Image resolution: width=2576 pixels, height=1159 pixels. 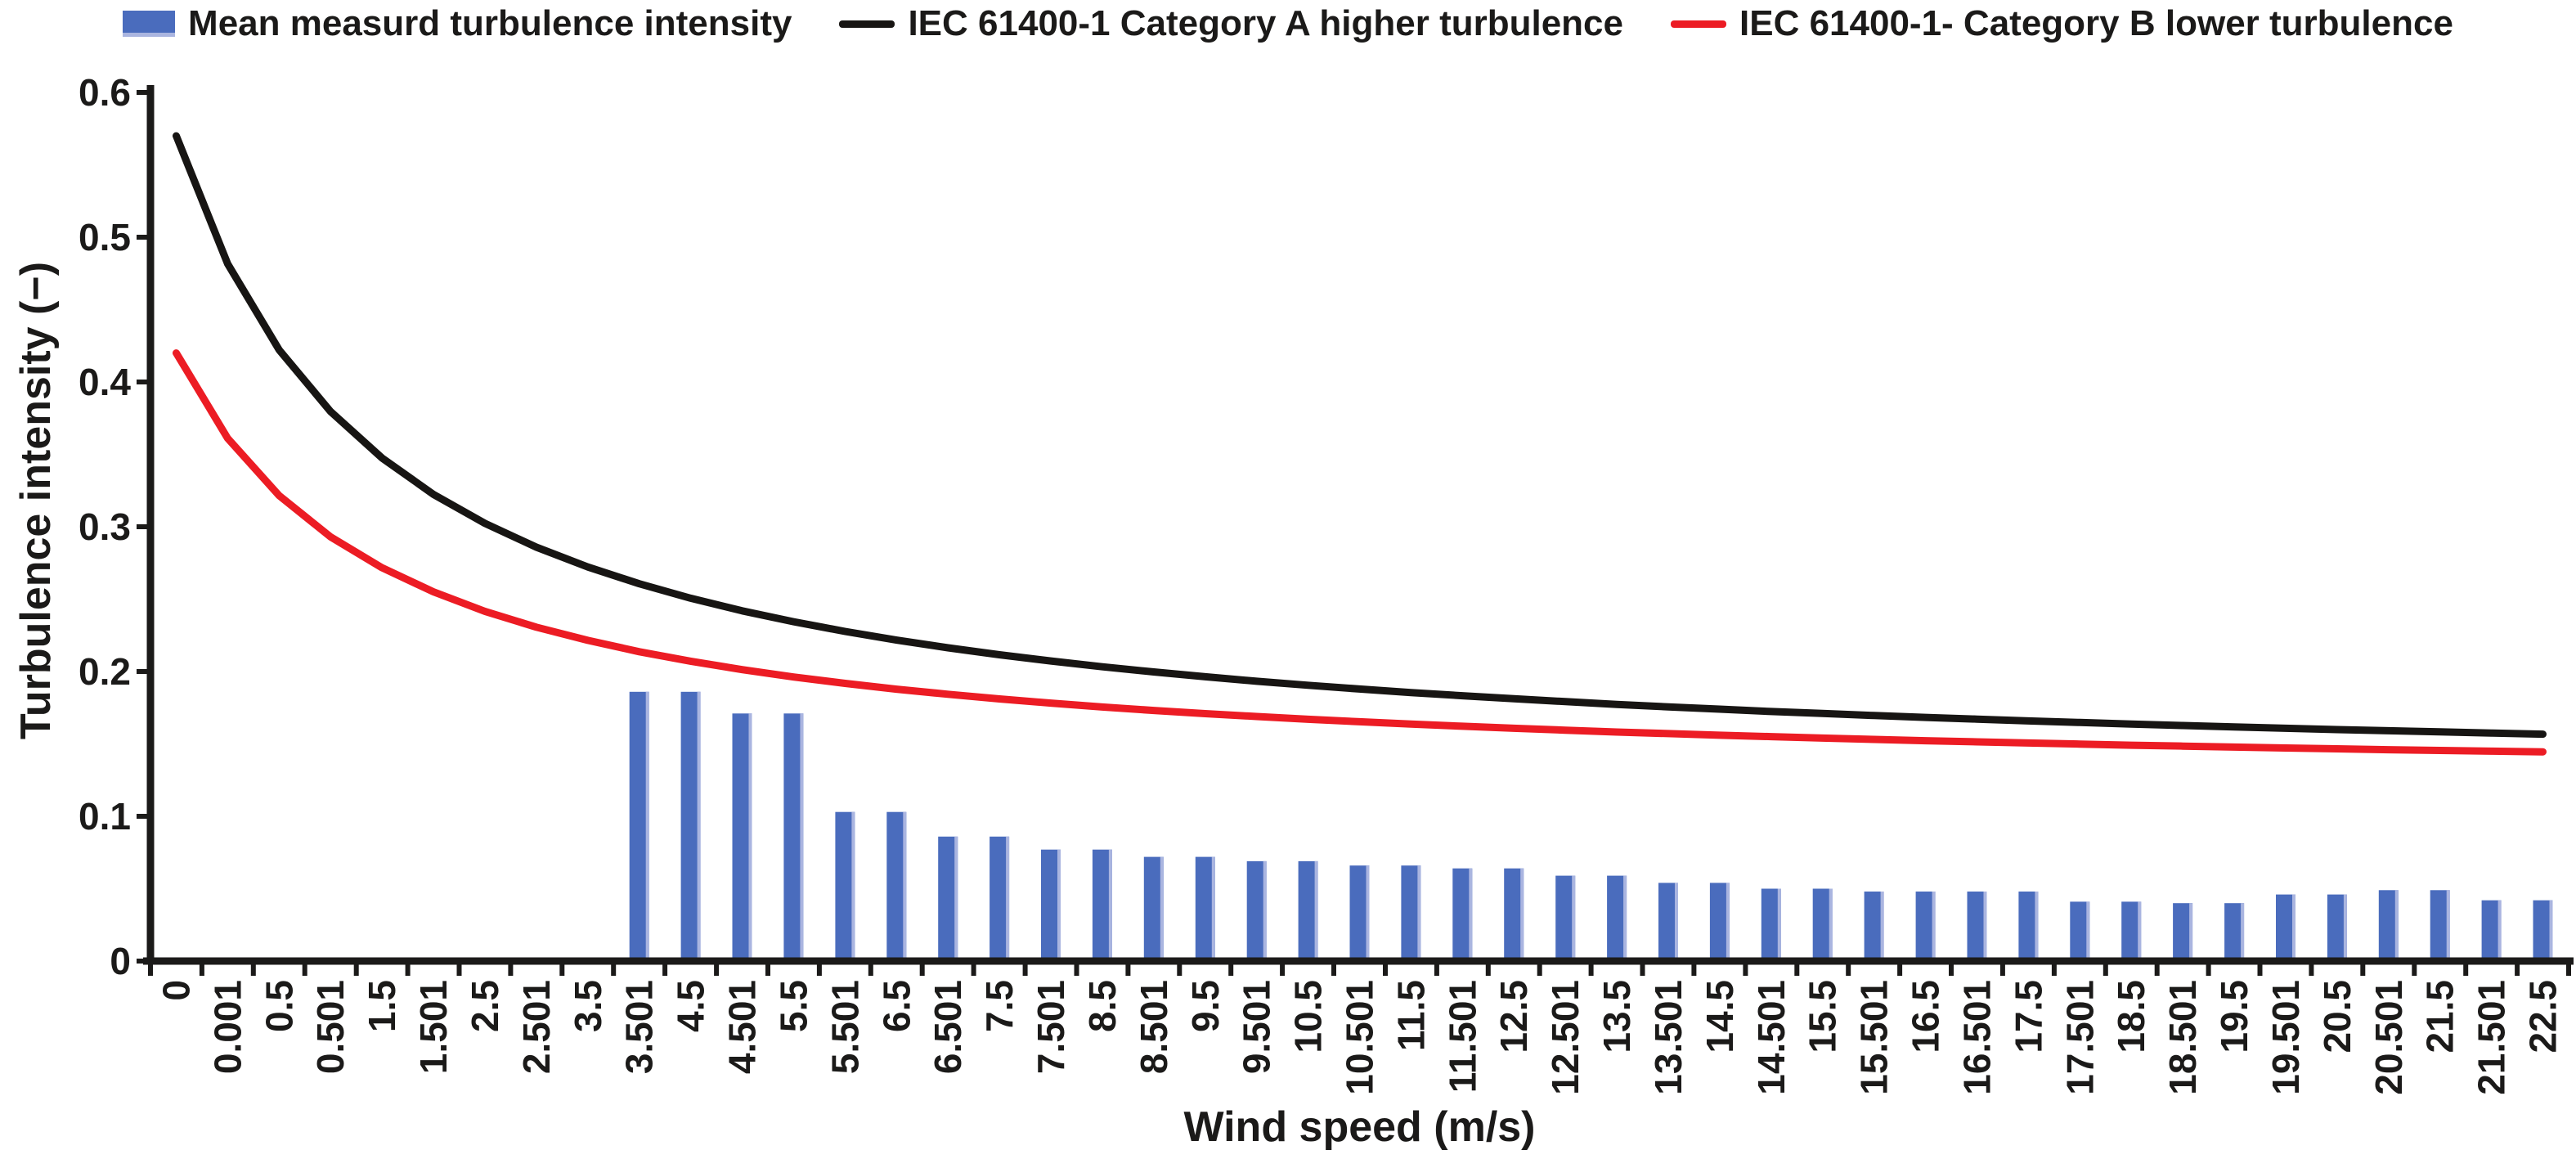 What do you see at coordinates (1514, 1017) in the screenshot?
I see `x-tick-label: 12.5` at bounding box center [1514, 1017].